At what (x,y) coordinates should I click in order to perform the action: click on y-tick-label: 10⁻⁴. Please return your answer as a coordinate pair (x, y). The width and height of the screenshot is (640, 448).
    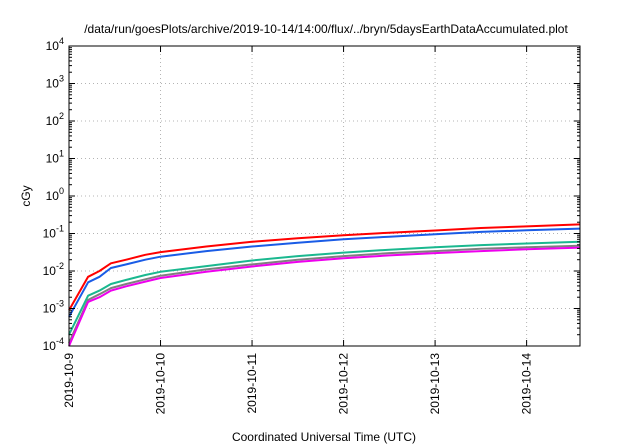
    Looking at the image, I should click on (53, 344).